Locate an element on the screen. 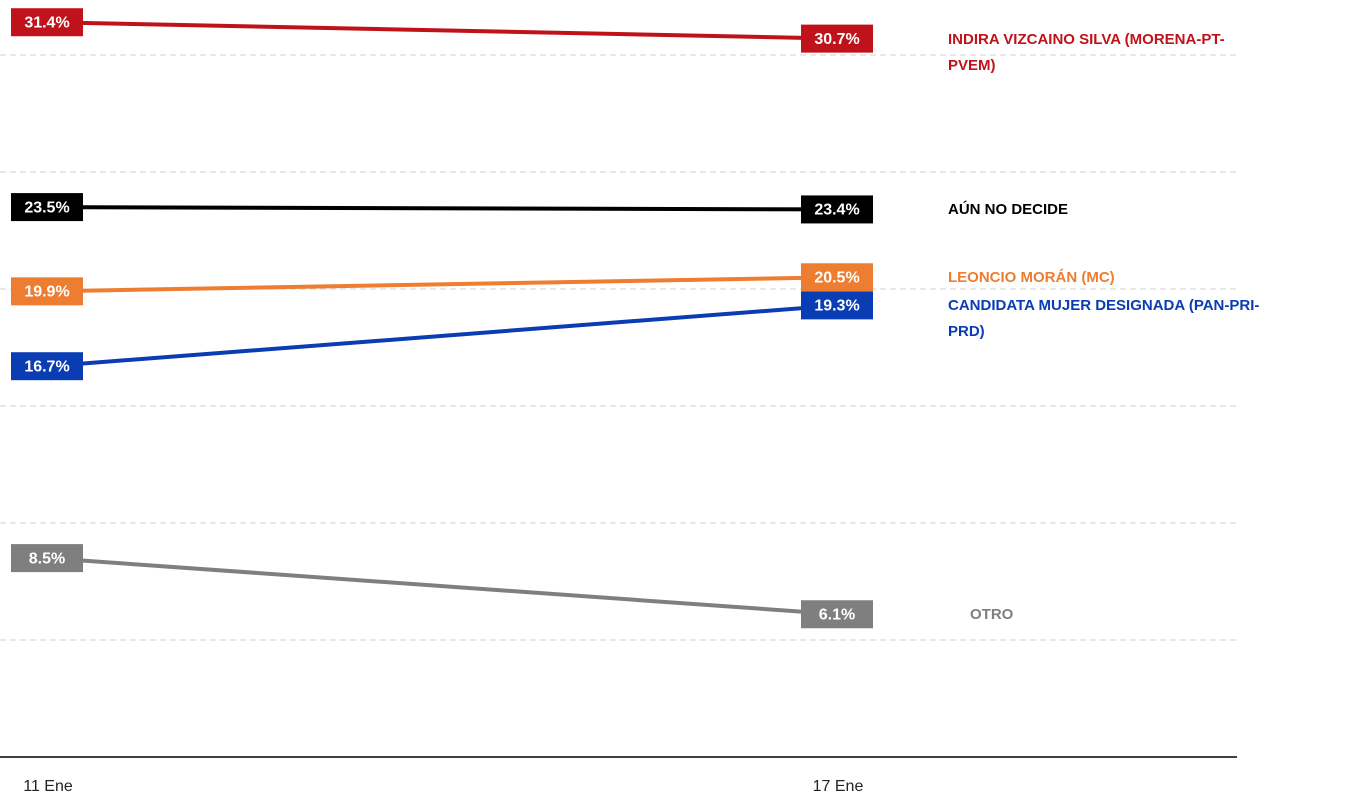  data-label: 19.3% is located at coordinates (837, 305).